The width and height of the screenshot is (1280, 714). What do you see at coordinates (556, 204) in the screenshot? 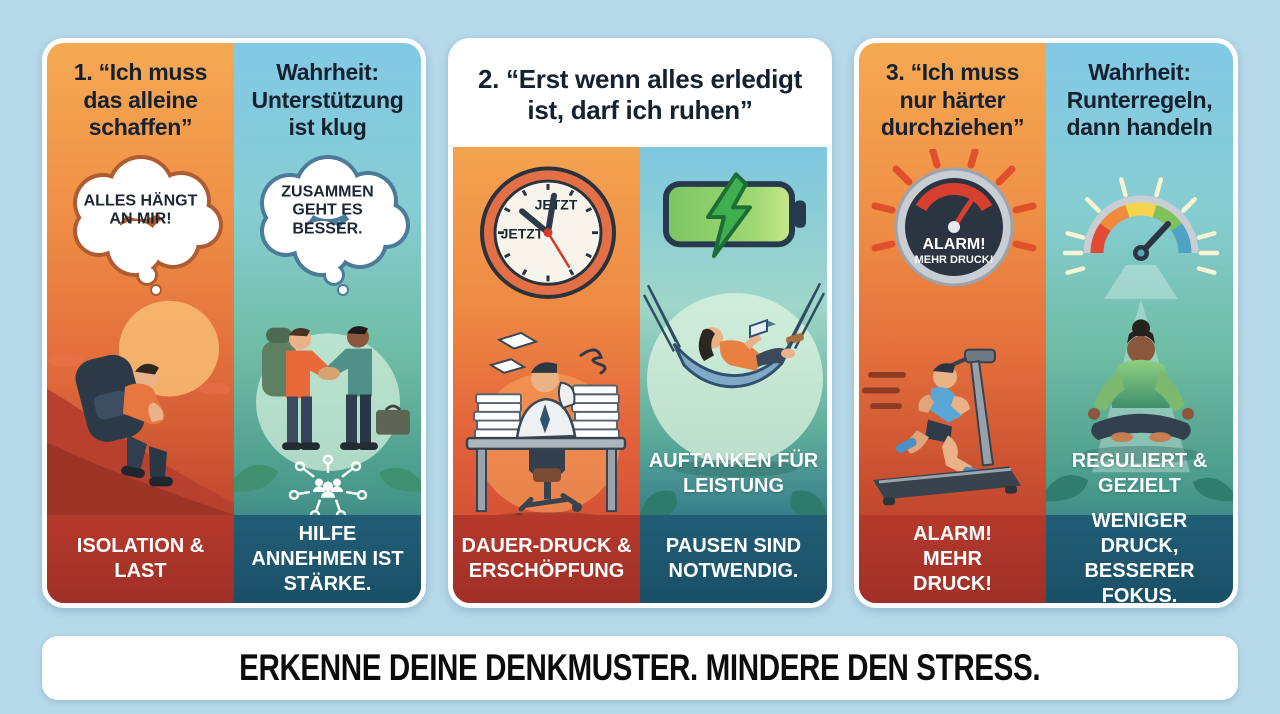
I see `clock-label-top: JETZT` at bounding box center [556, 204].